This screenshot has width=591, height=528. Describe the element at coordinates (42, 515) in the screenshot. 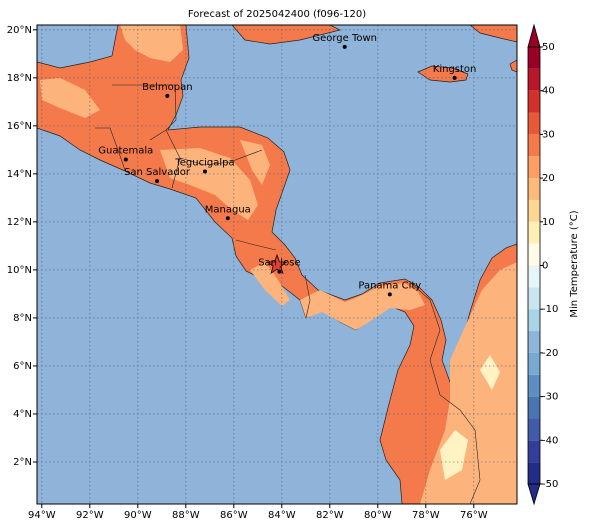

I see `x-tick-label: 94°W` at that location.